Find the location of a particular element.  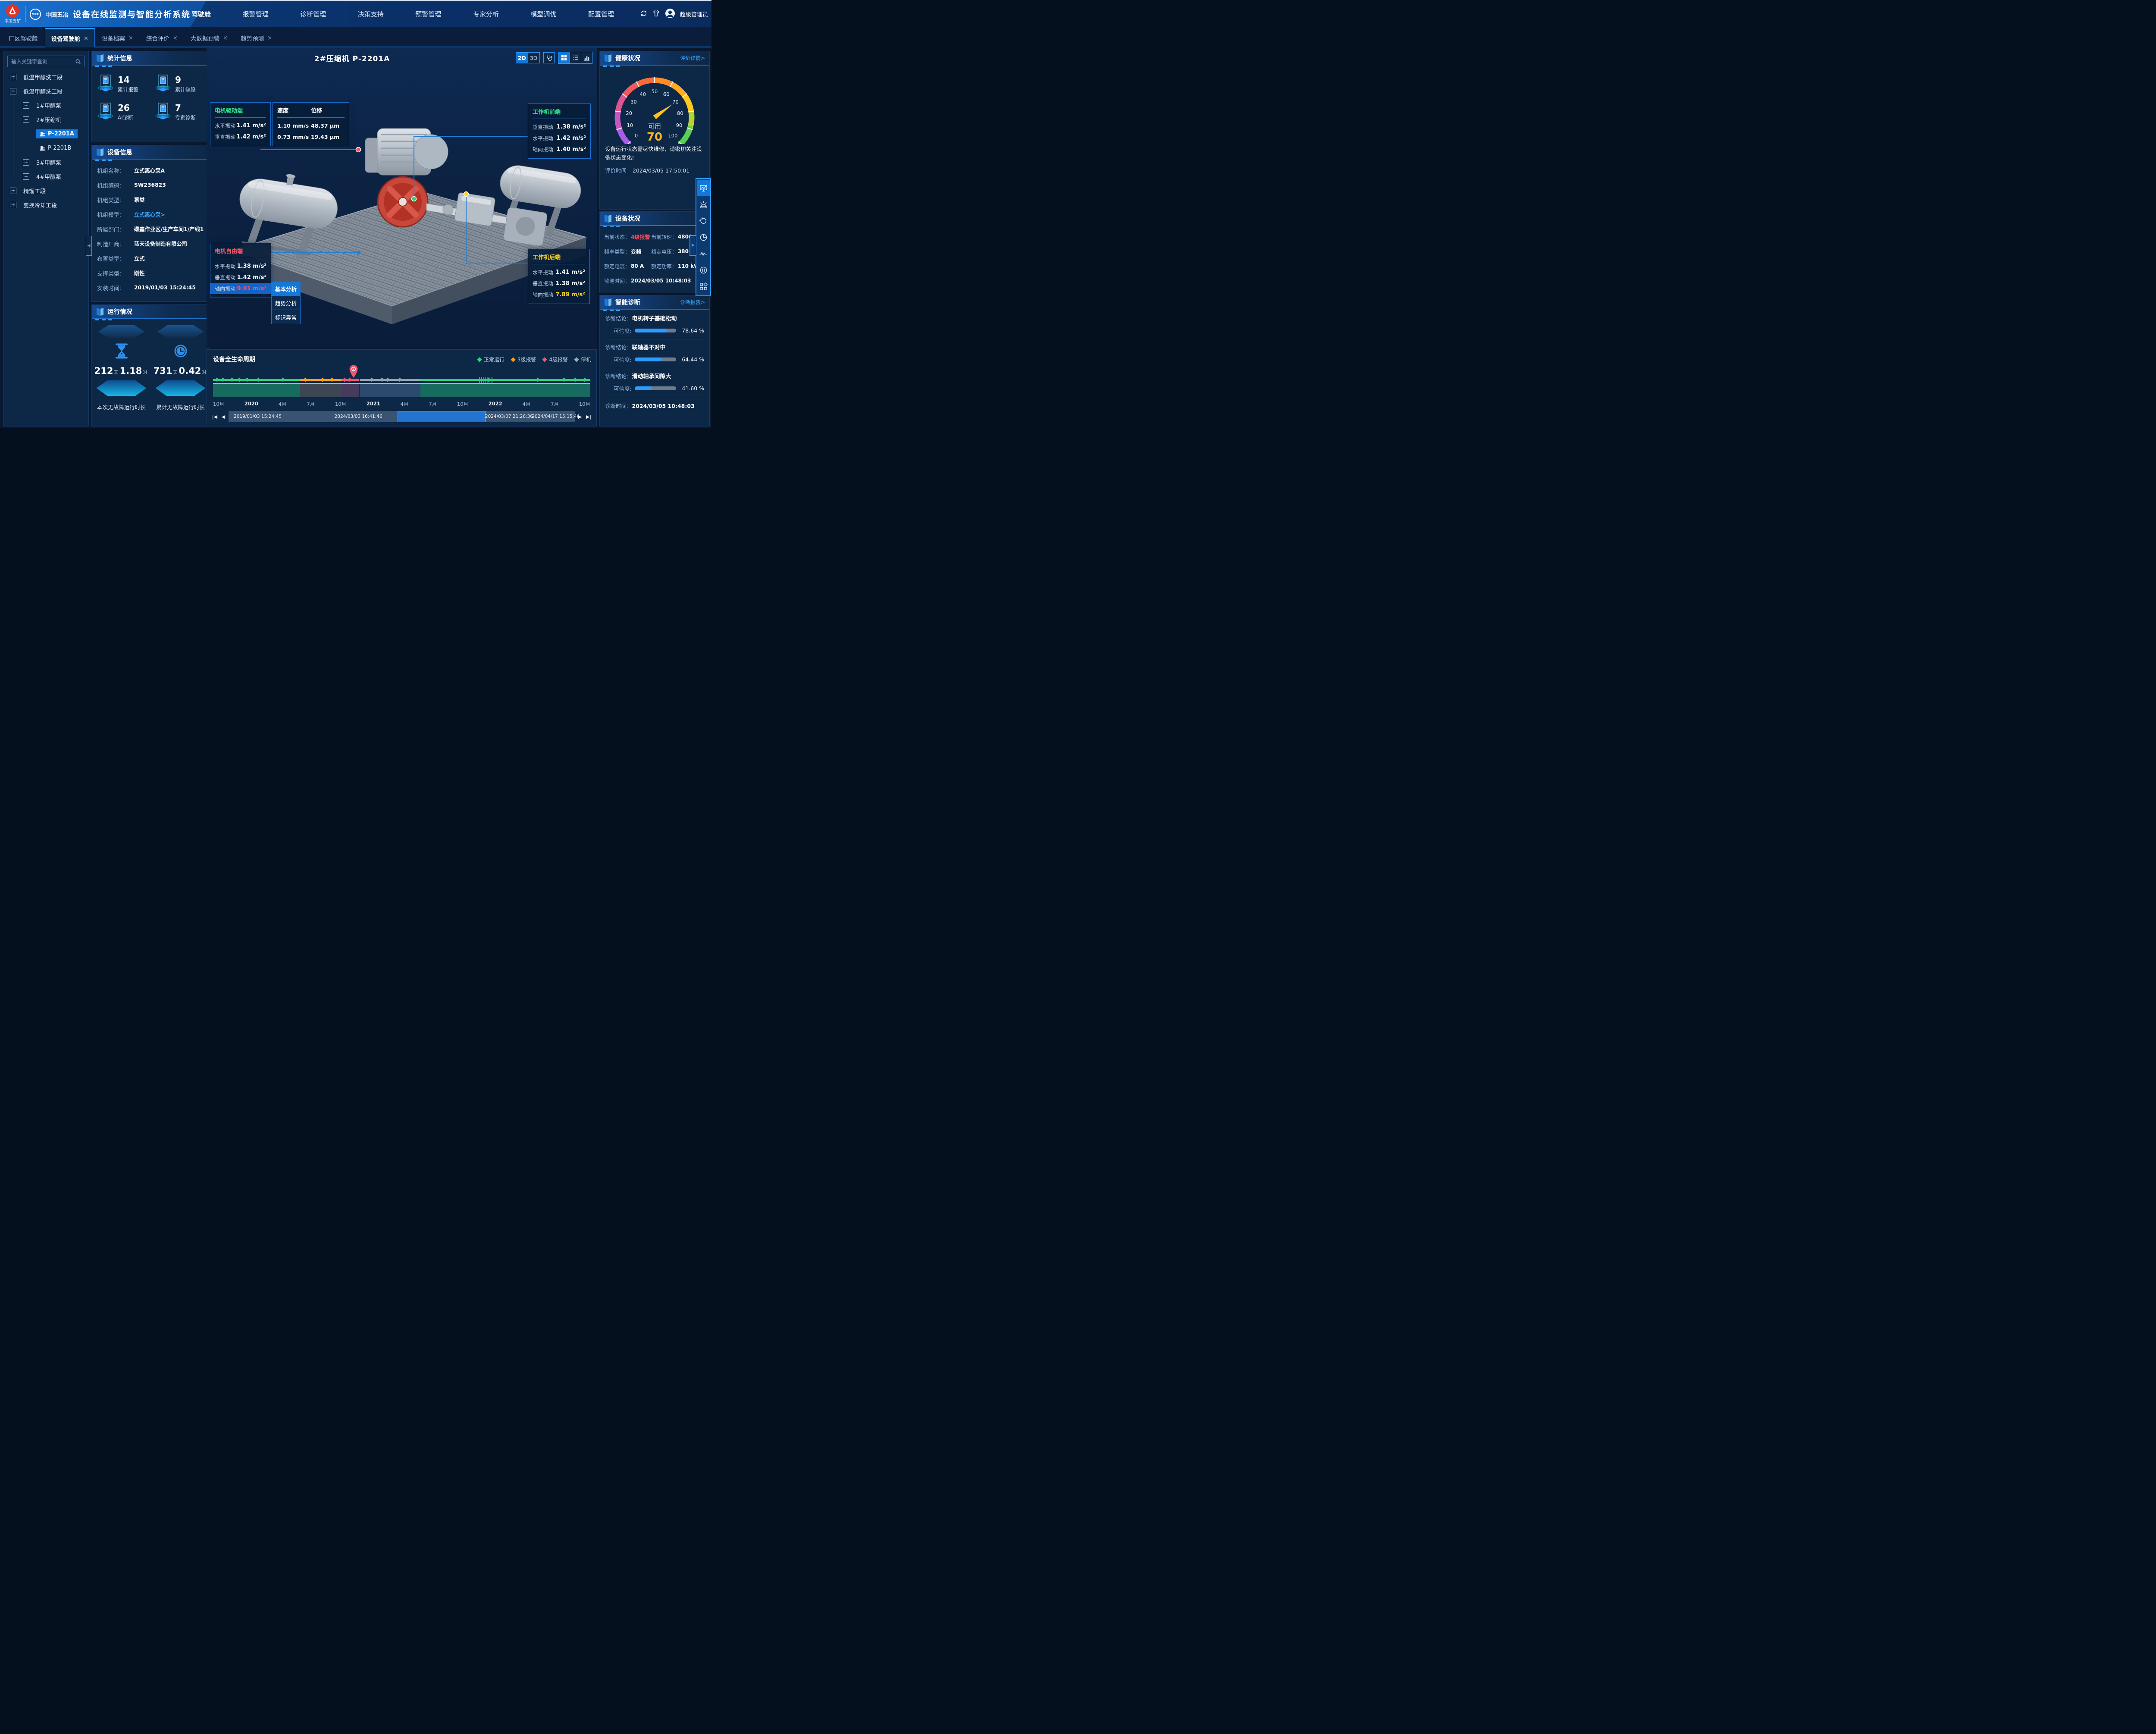

event-marker is located at coordinates (240, 379).